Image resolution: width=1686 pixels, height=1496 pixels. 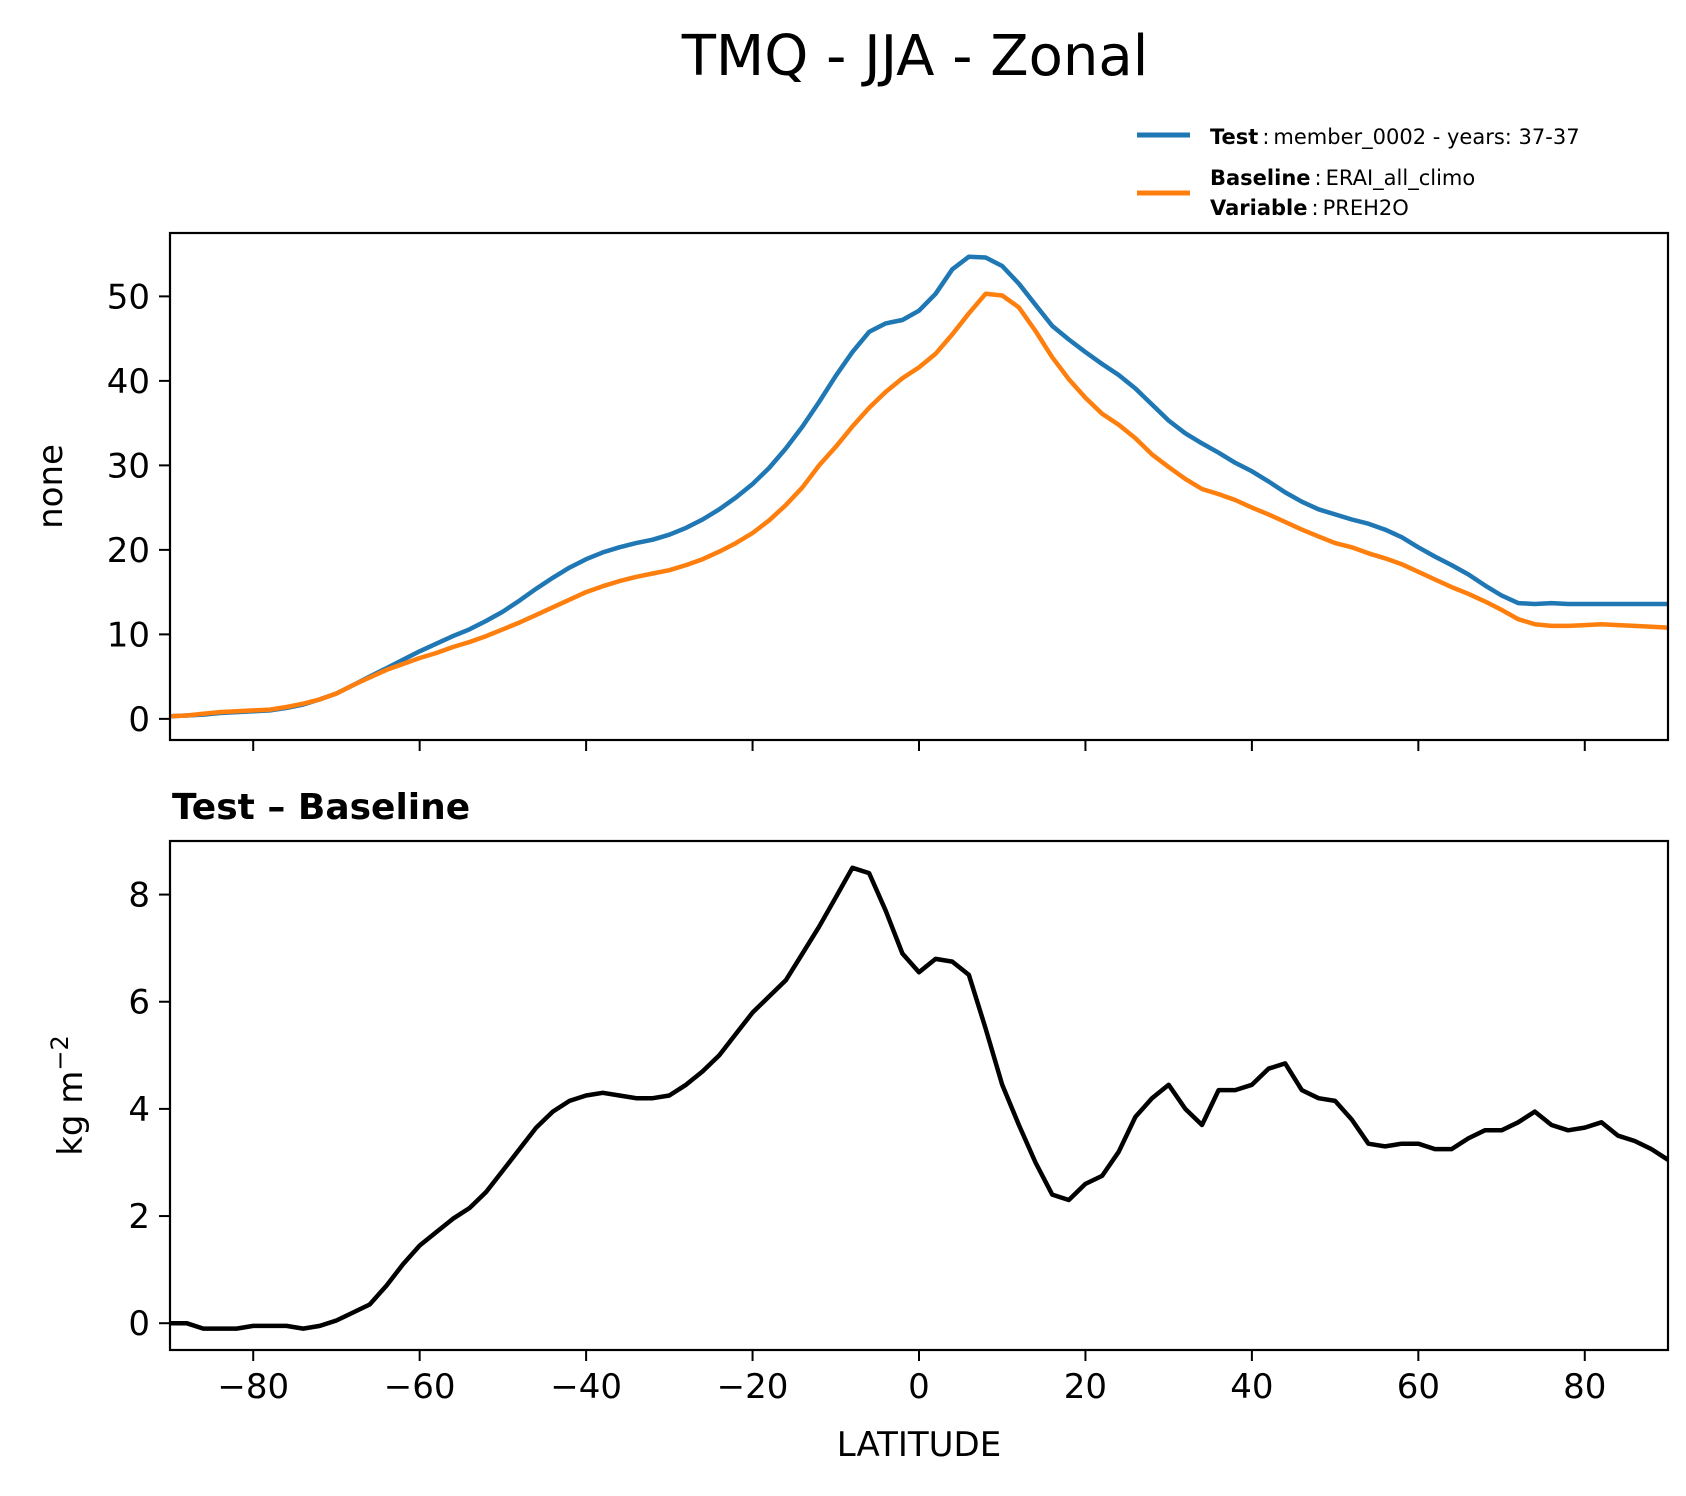 I want to click on x-tick-label: 40, so click(x=1251, y=1387).